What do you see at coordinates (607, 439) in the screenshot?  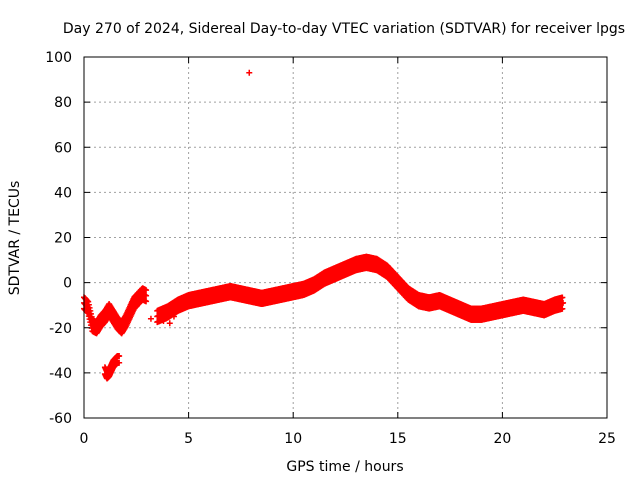 I see `x-tick-label: 25` at bounding box center [607, 439].